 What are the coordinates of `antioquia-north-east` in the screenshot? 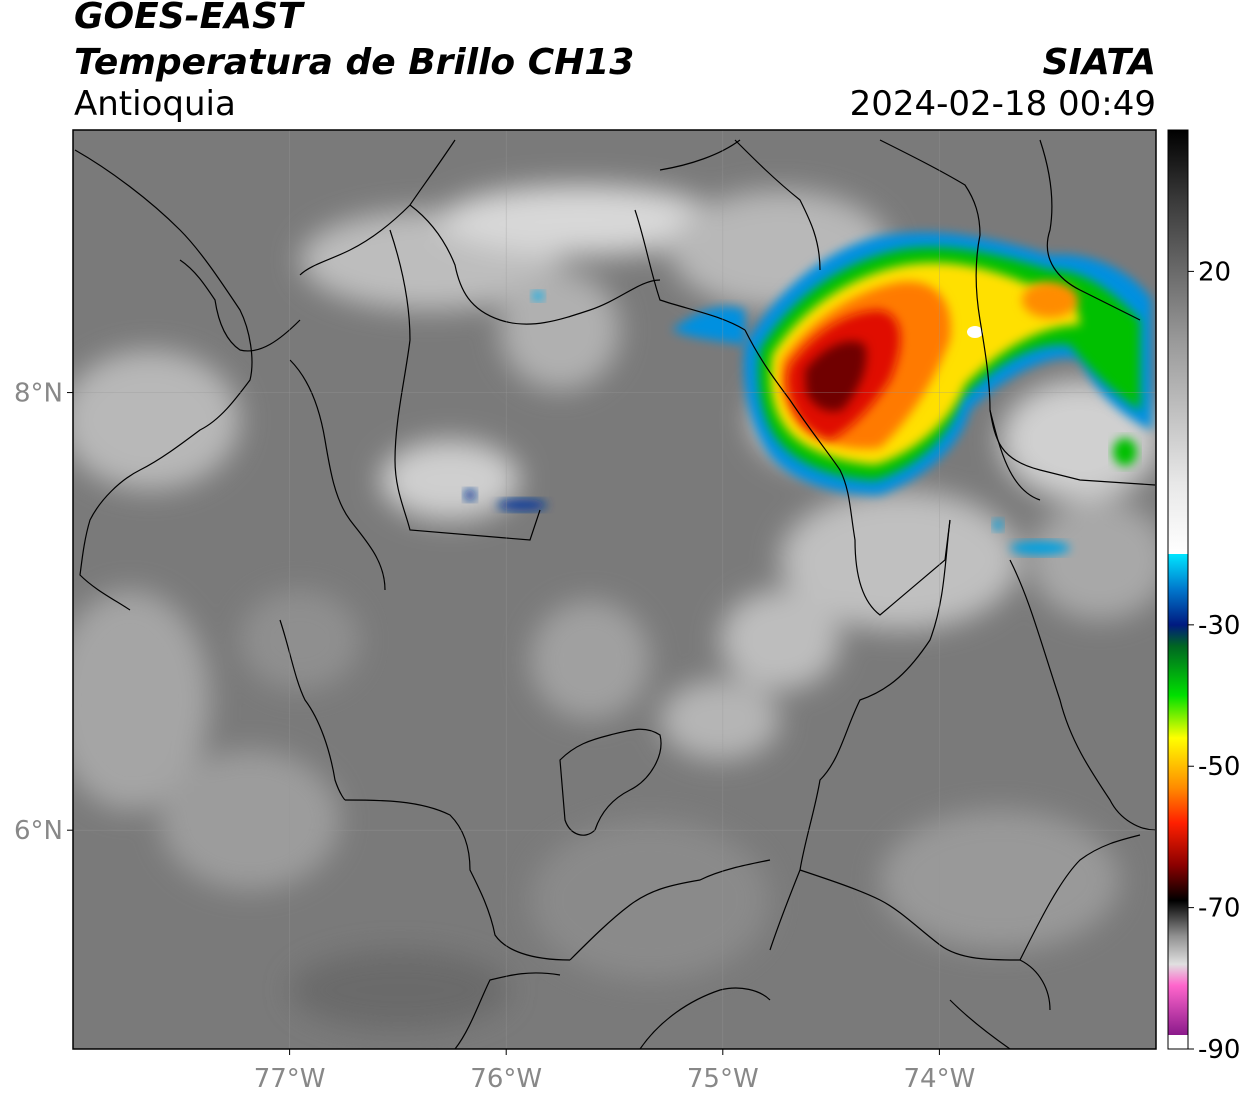 It's located at (847, 472).